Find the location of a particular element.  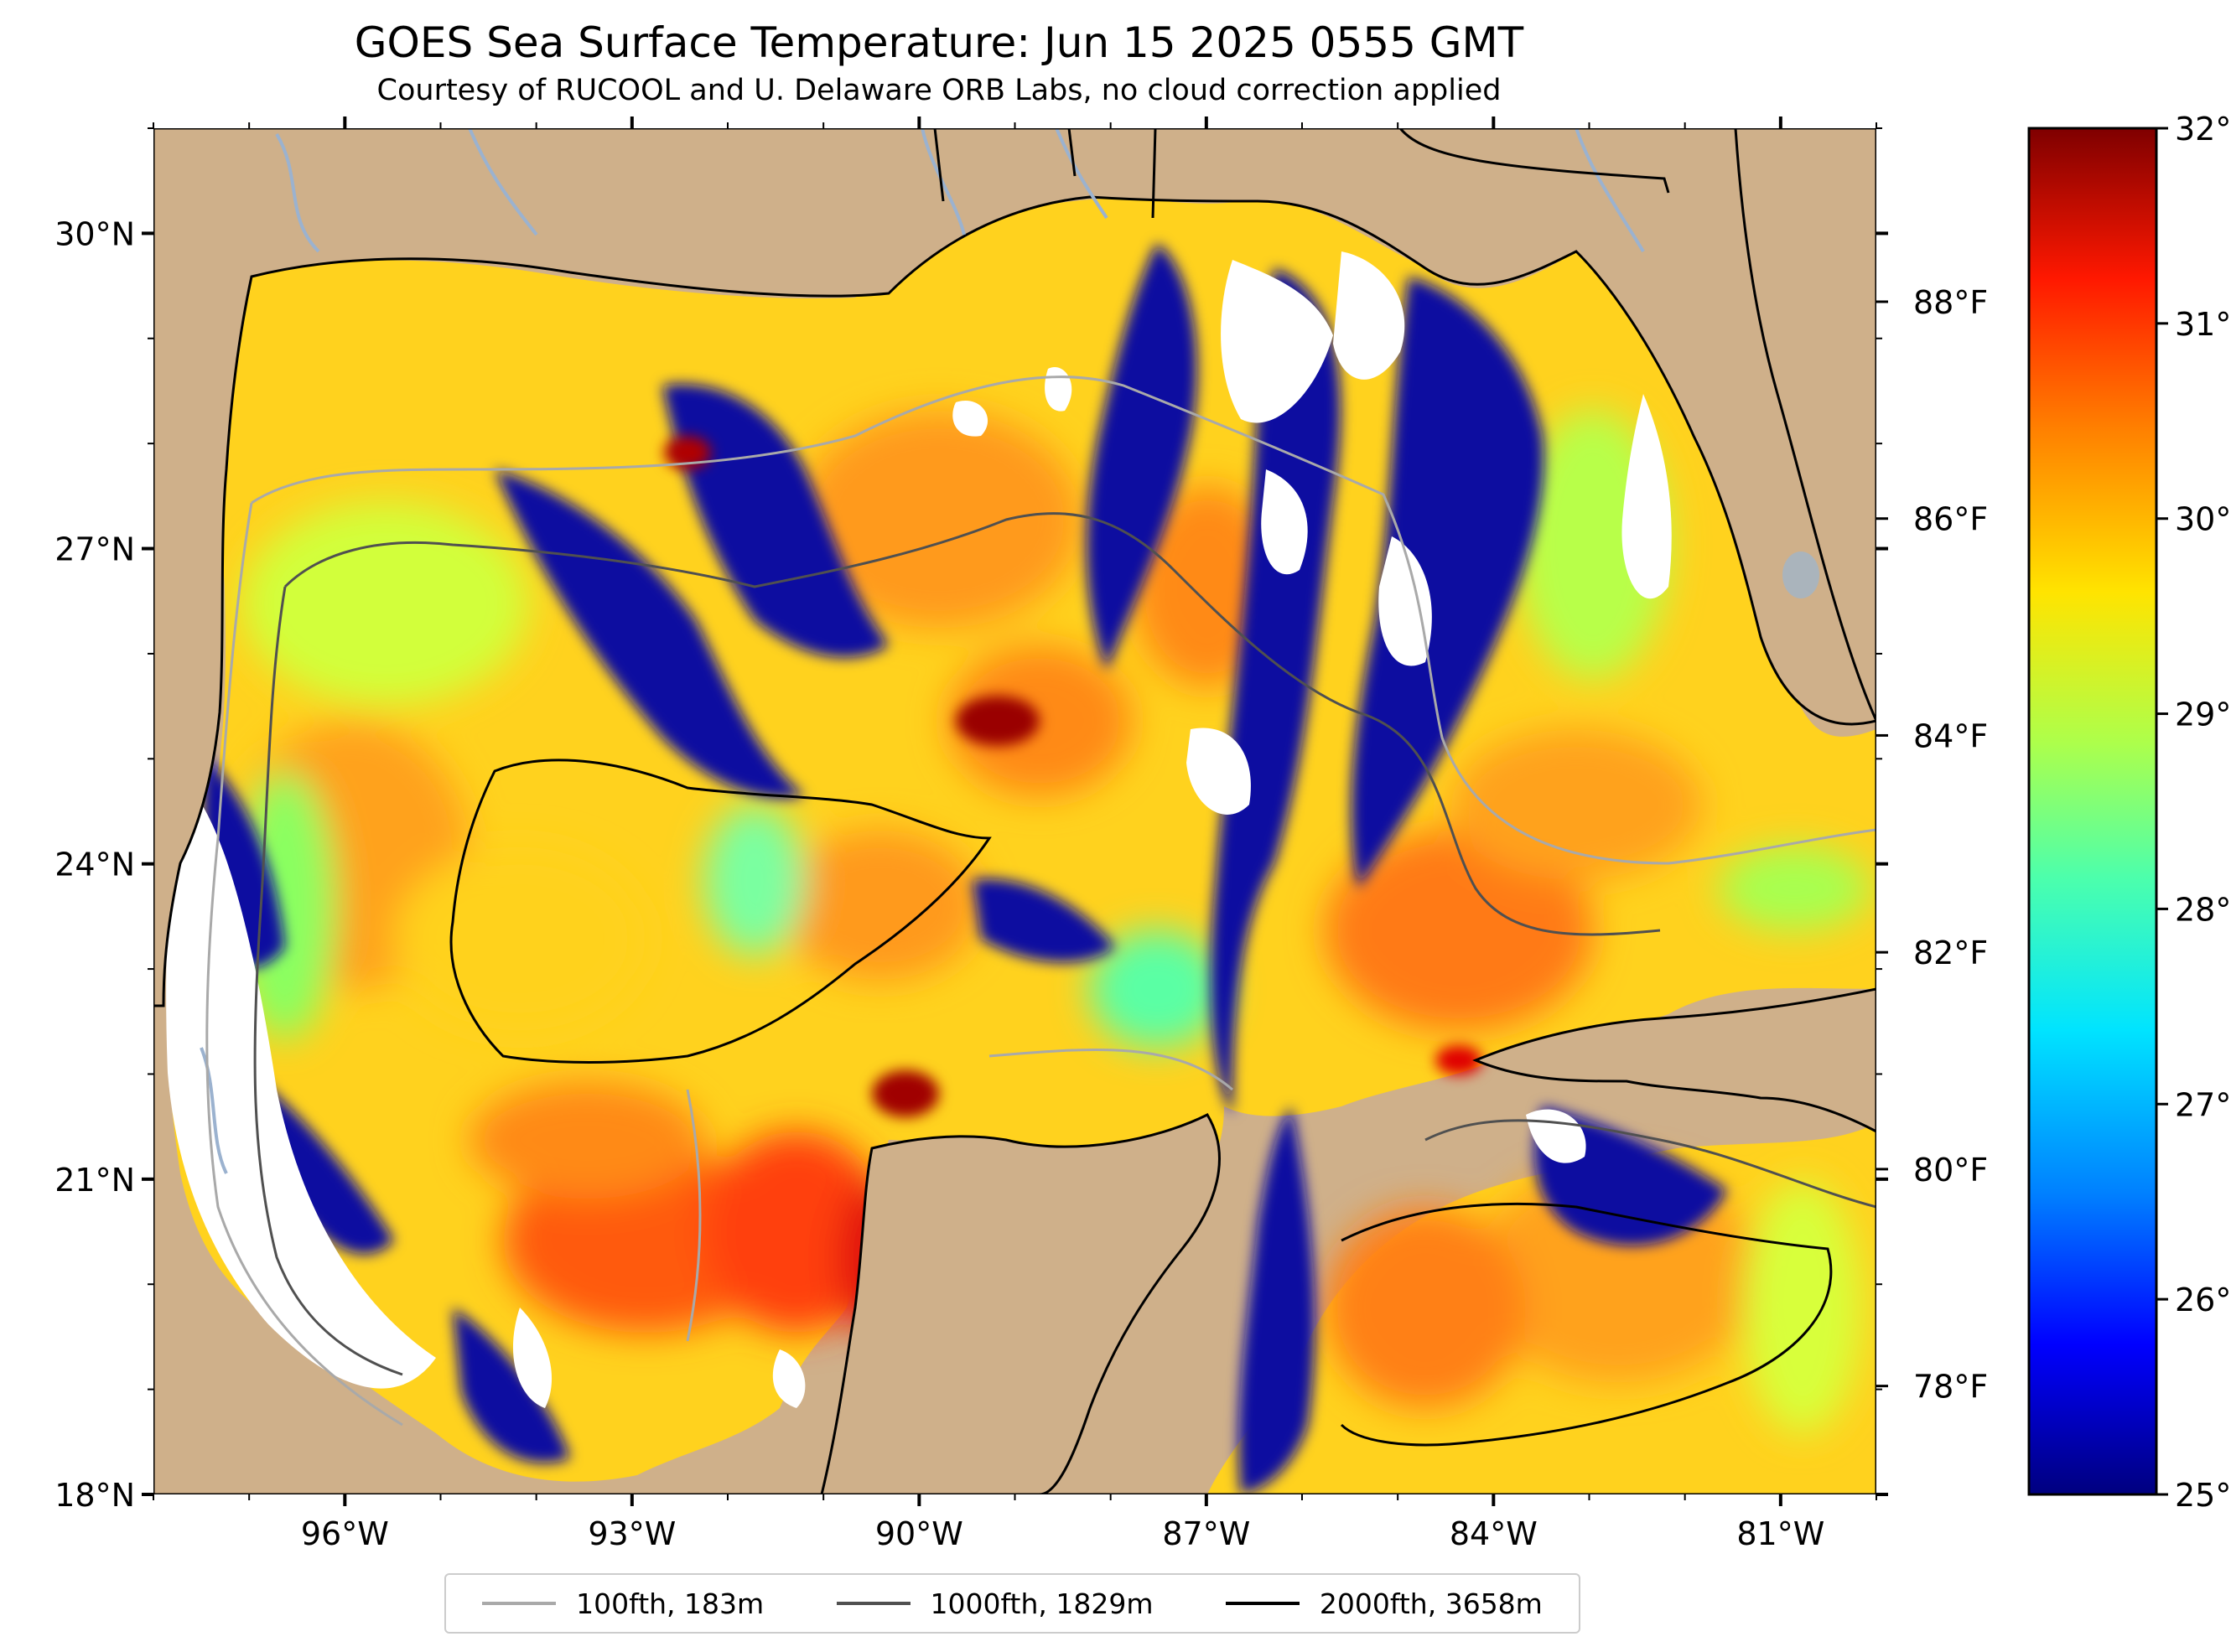

colorbar-gradient is located at coordinates (2092, 811).